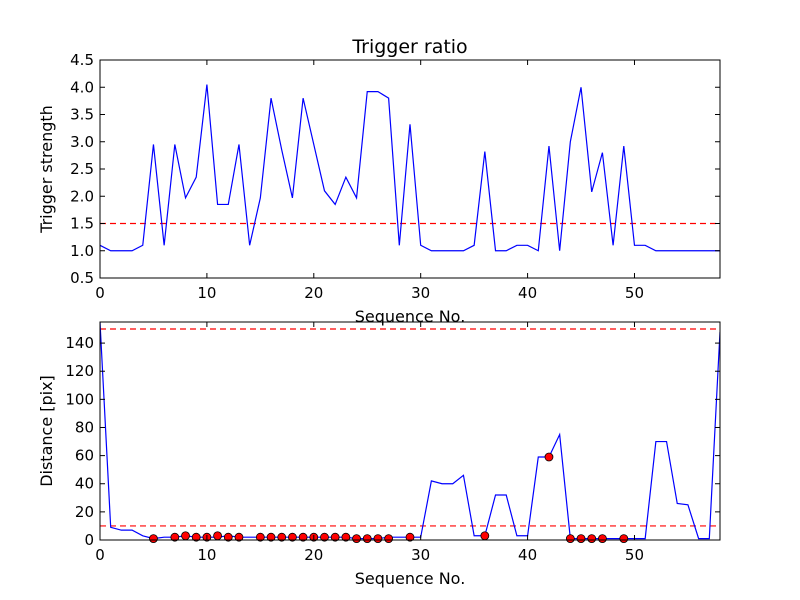 The height and width of the screenshot is (600, 800). Describe the element at coordinates (79, 343) in the screenshot. I see `y-tick-label: 140` at that location.